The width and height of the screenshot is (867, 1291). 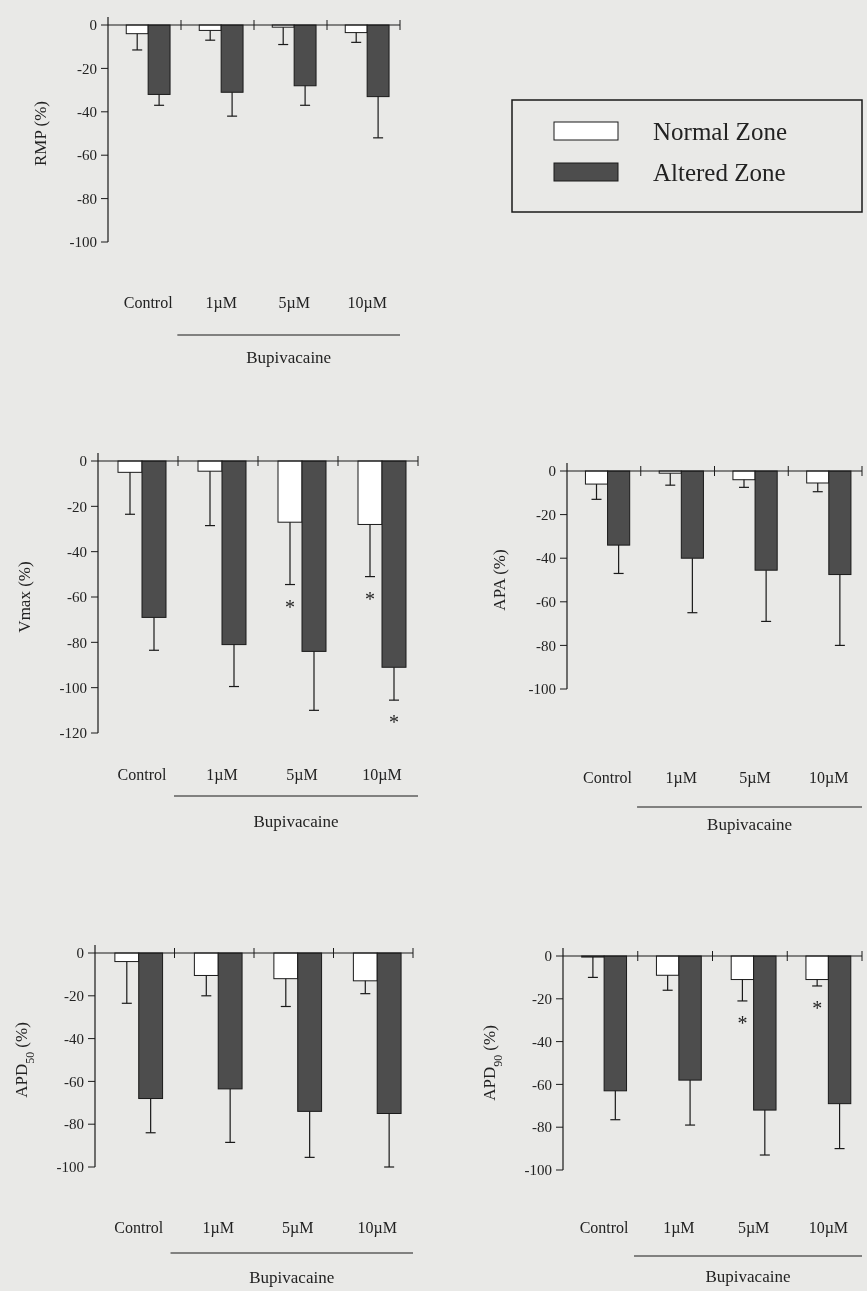 What do you see at coordinates (73, 733) in the screenshot?
I see `y-tick-label: -120` at bounding box center [73, 733].